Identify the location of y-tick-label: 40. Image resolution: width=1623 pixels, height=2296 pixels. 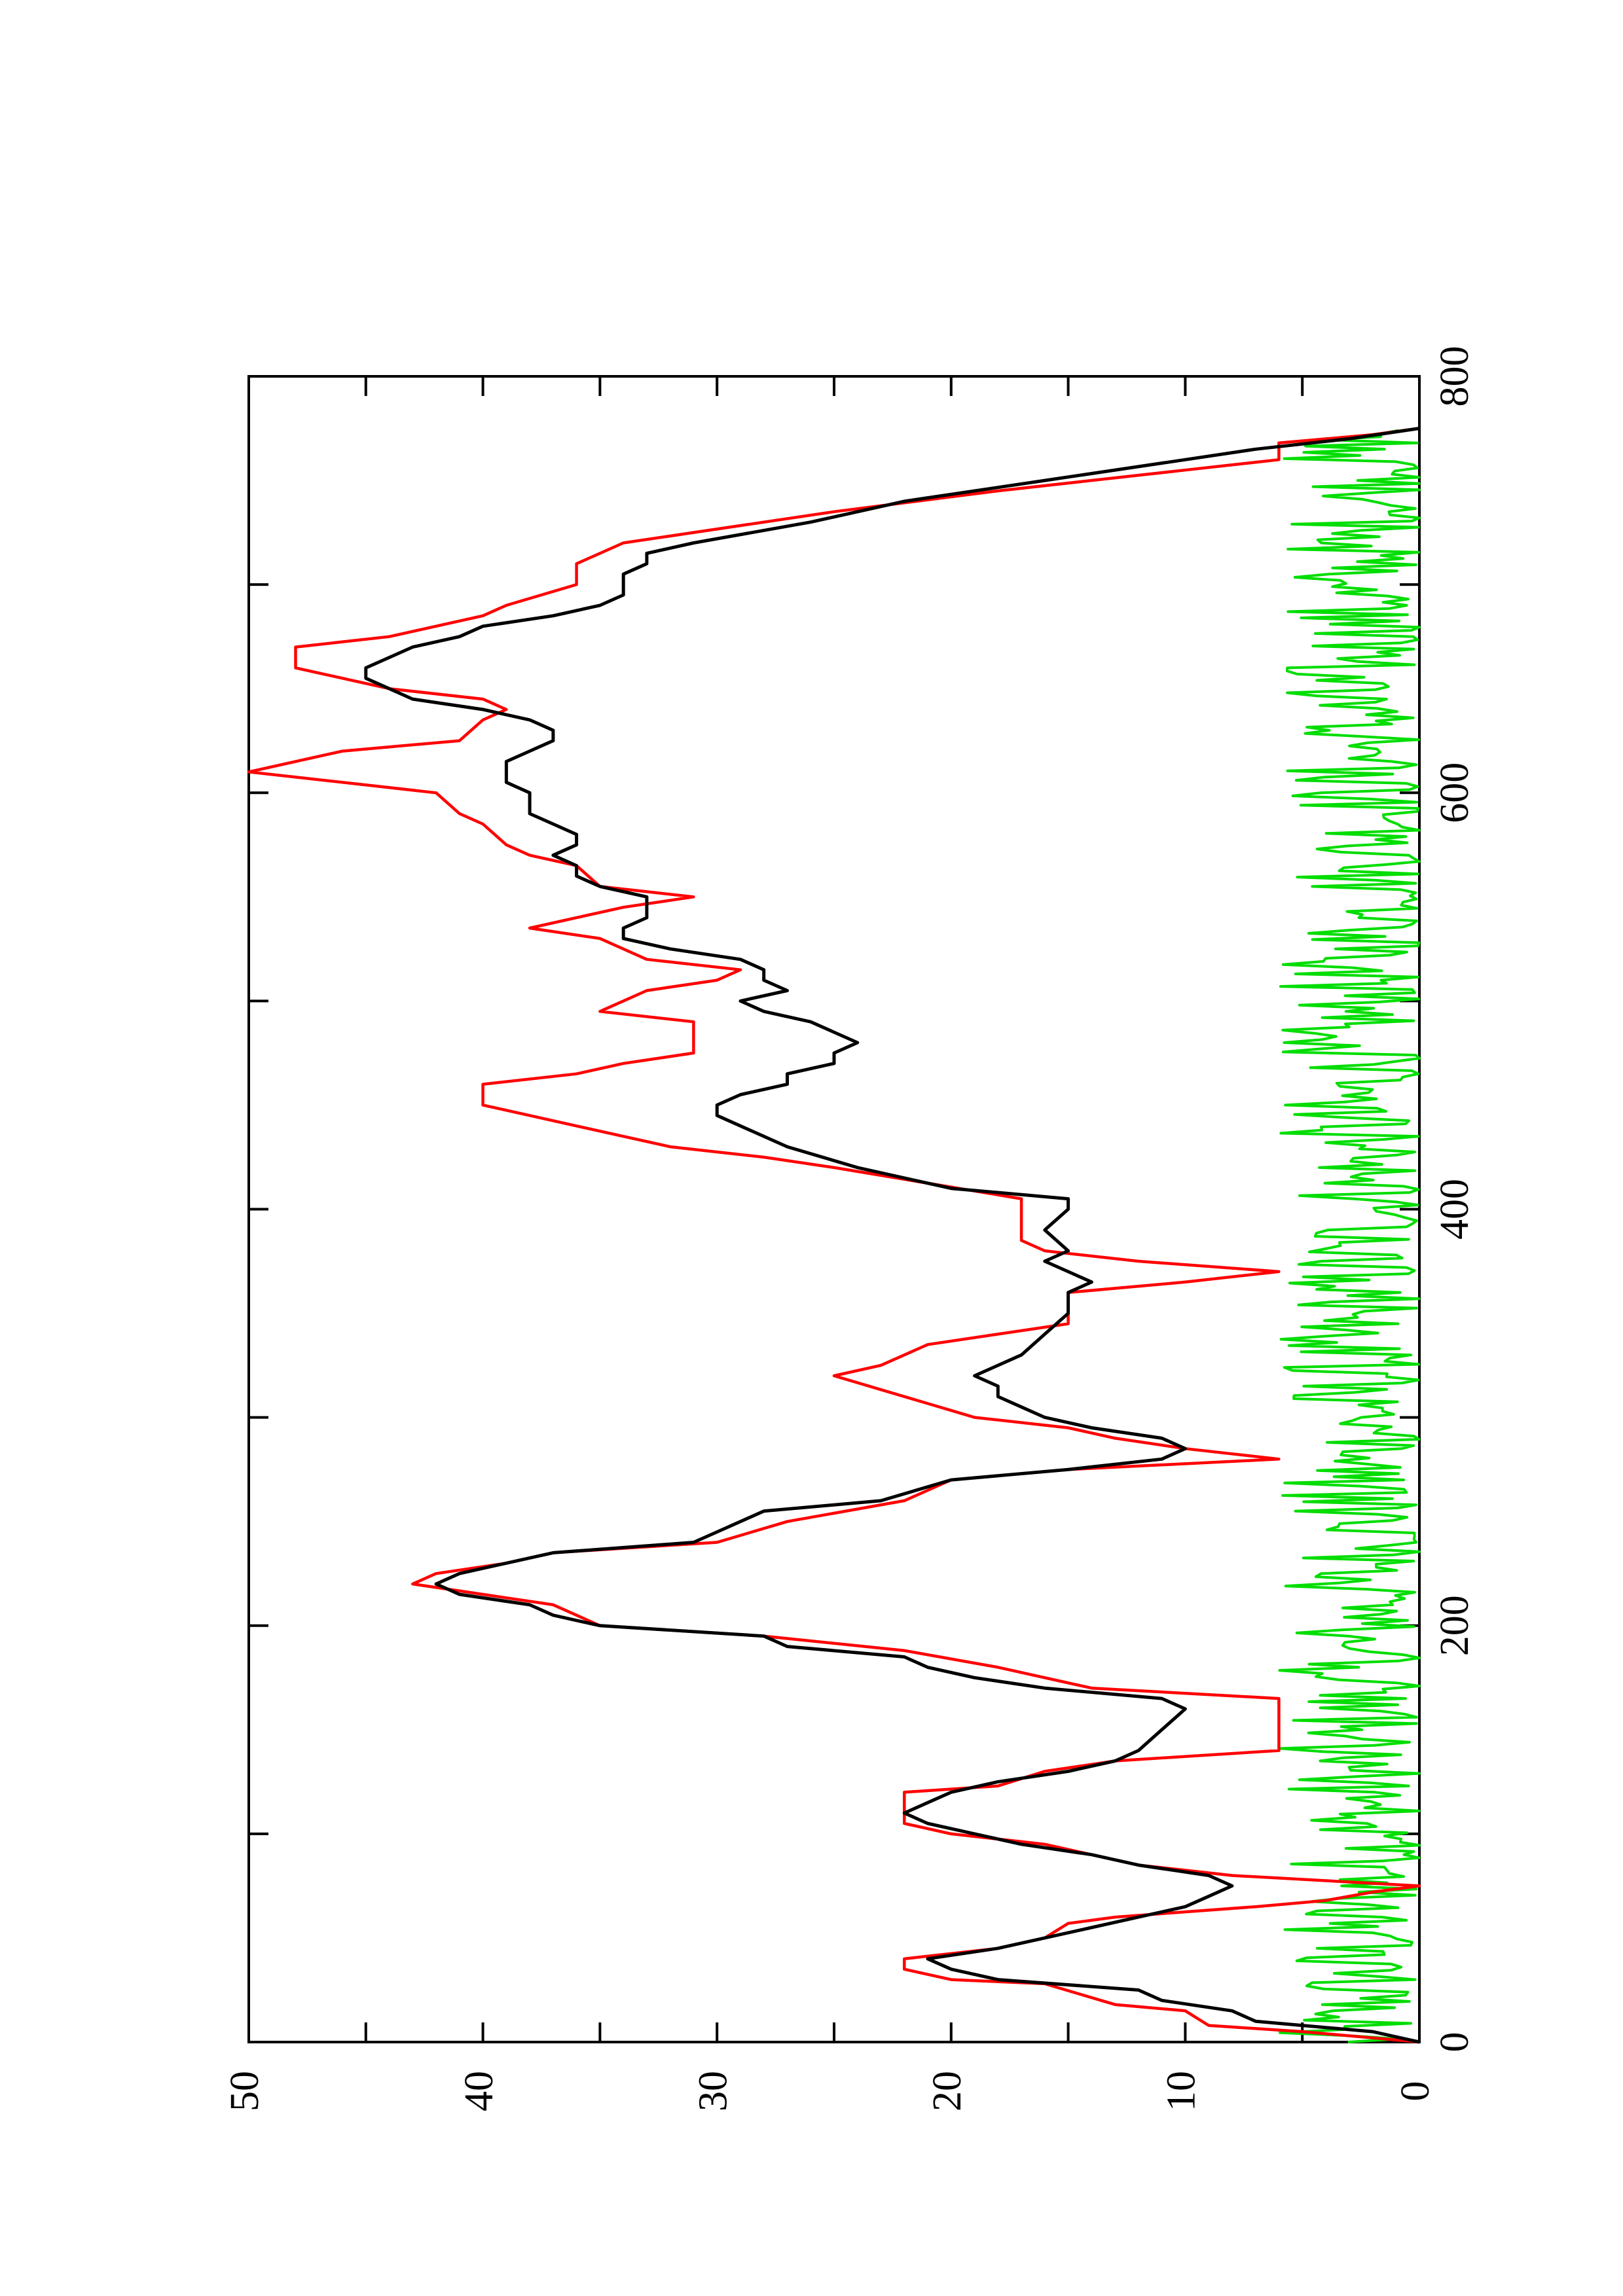
(479, 2091).